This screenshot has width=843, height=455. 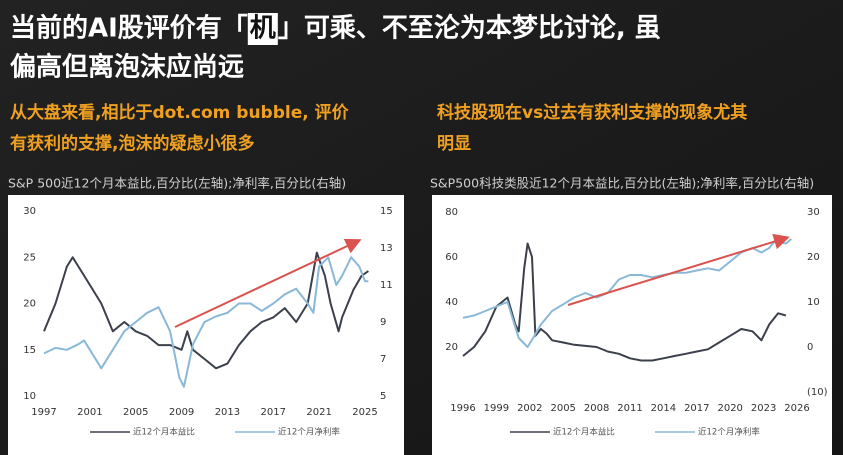 I want to click on chart-title: S&P 500近12个月本益比,百分比(左轴);净利率,百分比(右轴), so click(x=177, y=183).